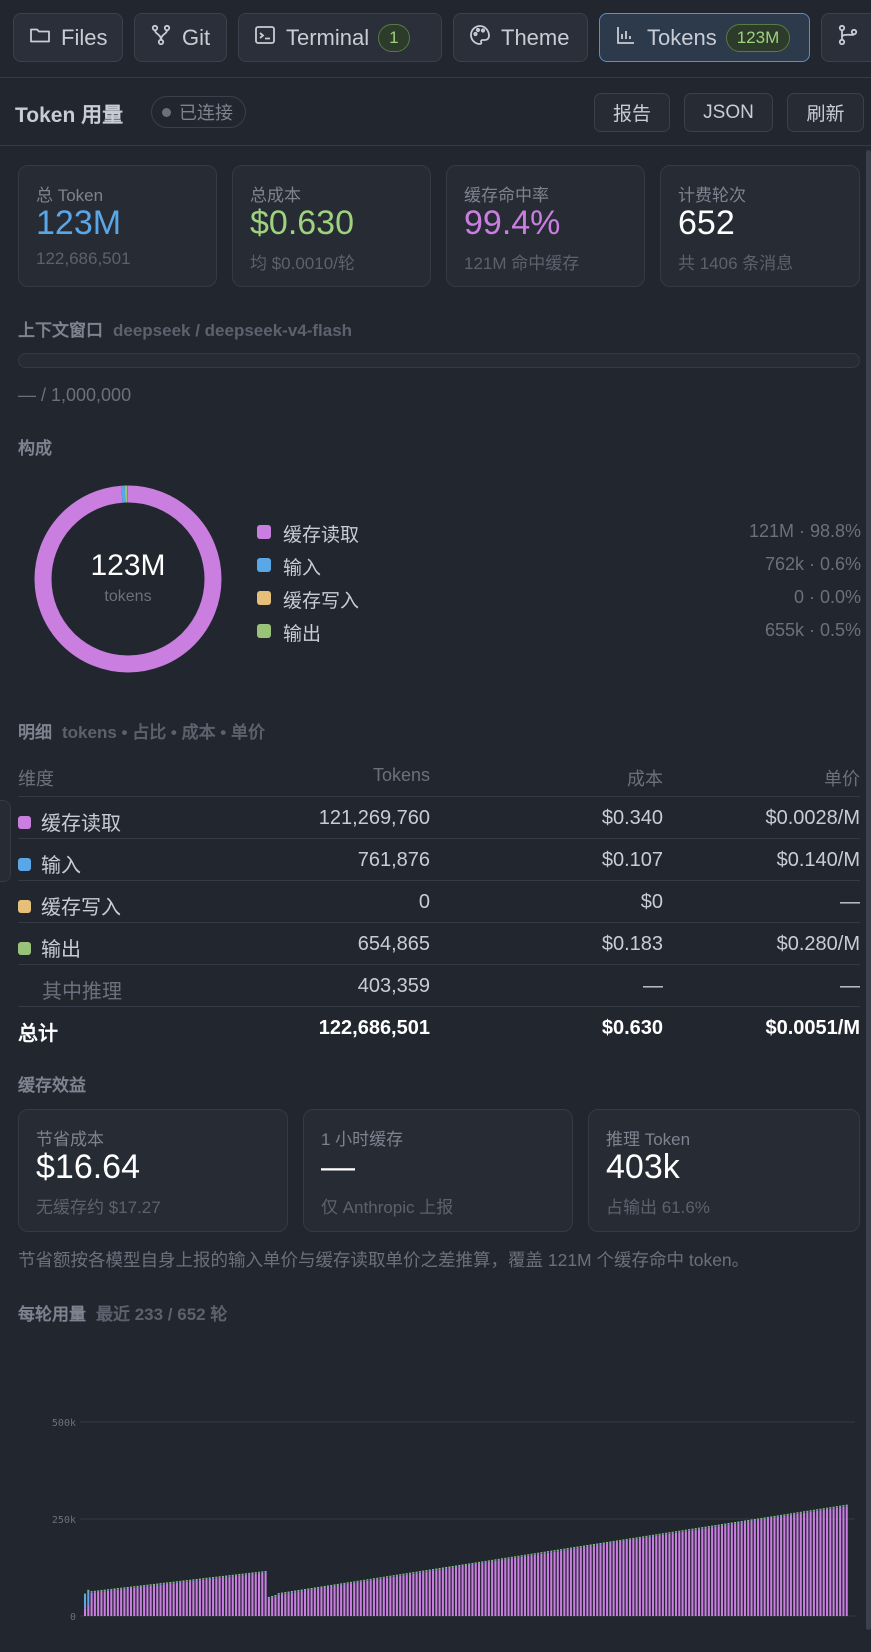  Describe the element at coordinates (153, 1170) in the screenshot. I see `savings-card: 节省成本 $16.64 无缓存约 $17.27` at that location.